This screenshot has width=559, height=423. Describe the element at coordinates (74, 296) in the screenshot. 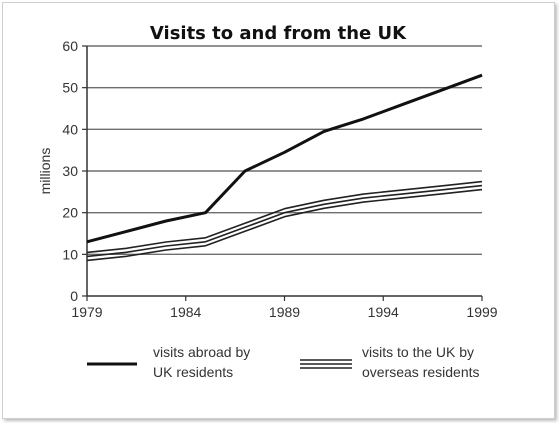

I see `y-tick-label: 0` at that location.